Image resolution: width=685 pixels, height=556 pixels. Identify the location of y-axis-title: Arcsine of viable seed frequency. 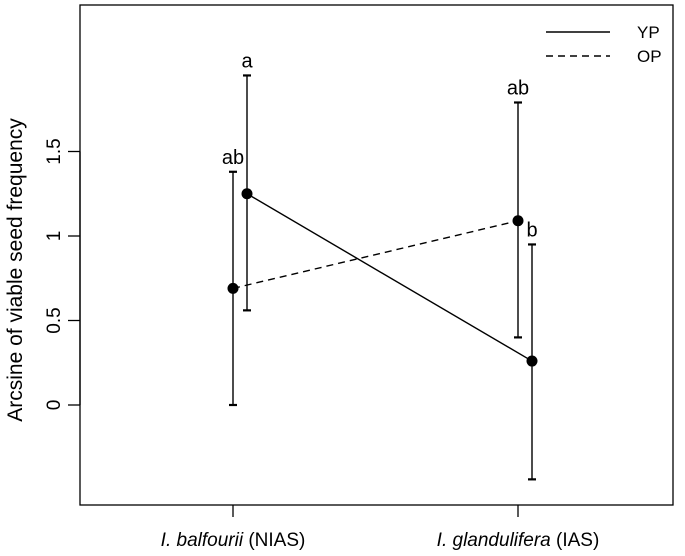
(15, 270).